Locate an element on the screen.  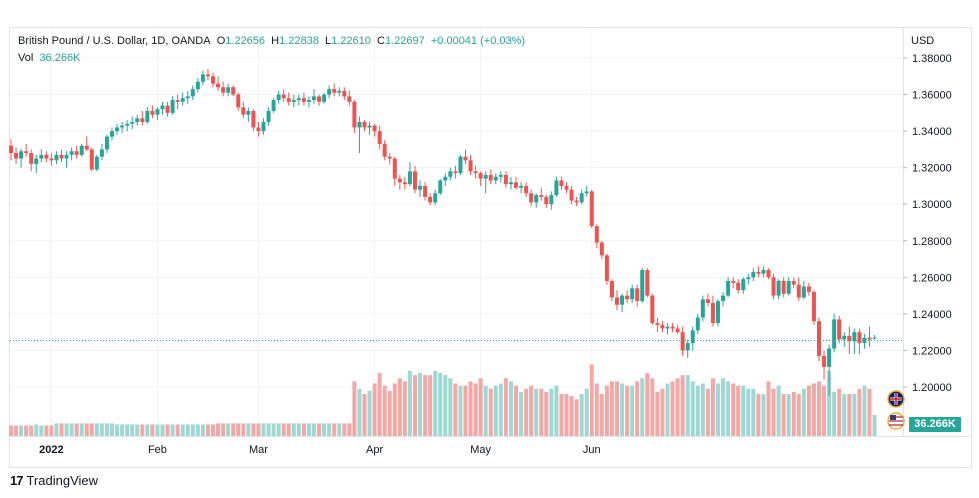
volume-label: Vol is located at coordinates (26, 58).